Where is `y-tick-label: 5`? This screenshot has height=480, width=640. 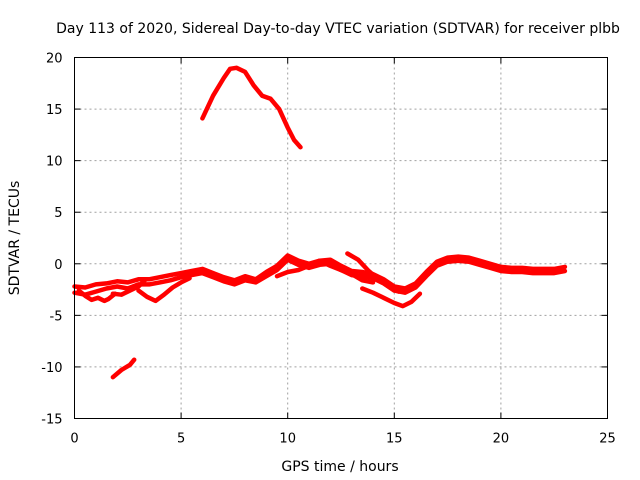 y-tick-label: 5 is located at coordinates (58, 213).